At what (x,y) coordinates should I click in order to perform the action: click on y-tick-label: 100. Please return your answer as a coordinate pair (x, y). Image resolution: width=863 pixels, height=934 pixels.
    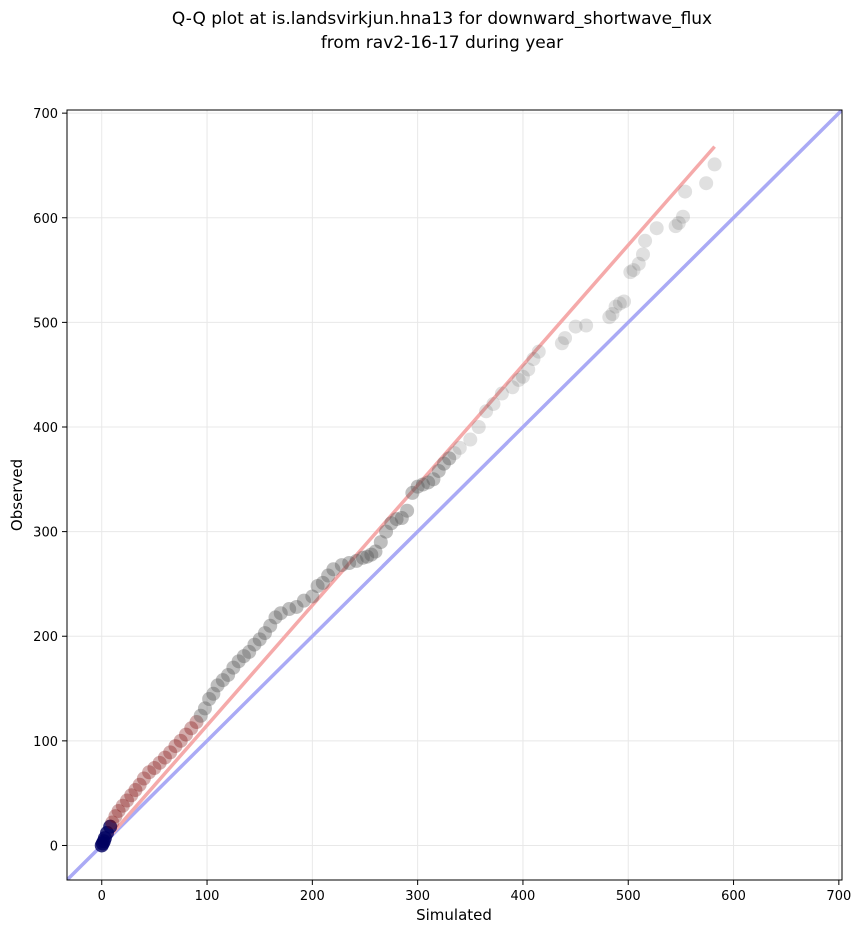
    Looking at the image, I should click on (45, 742).